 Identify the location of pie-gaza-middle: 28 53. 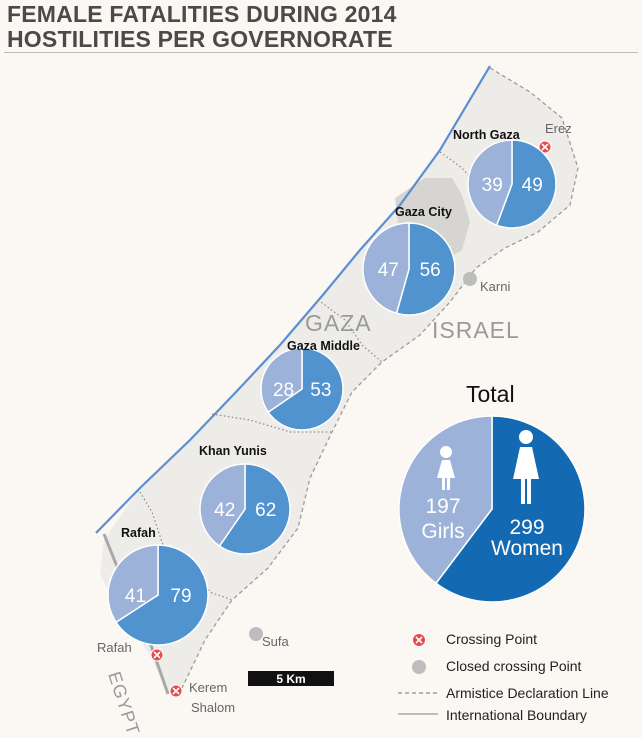
(302, 389).